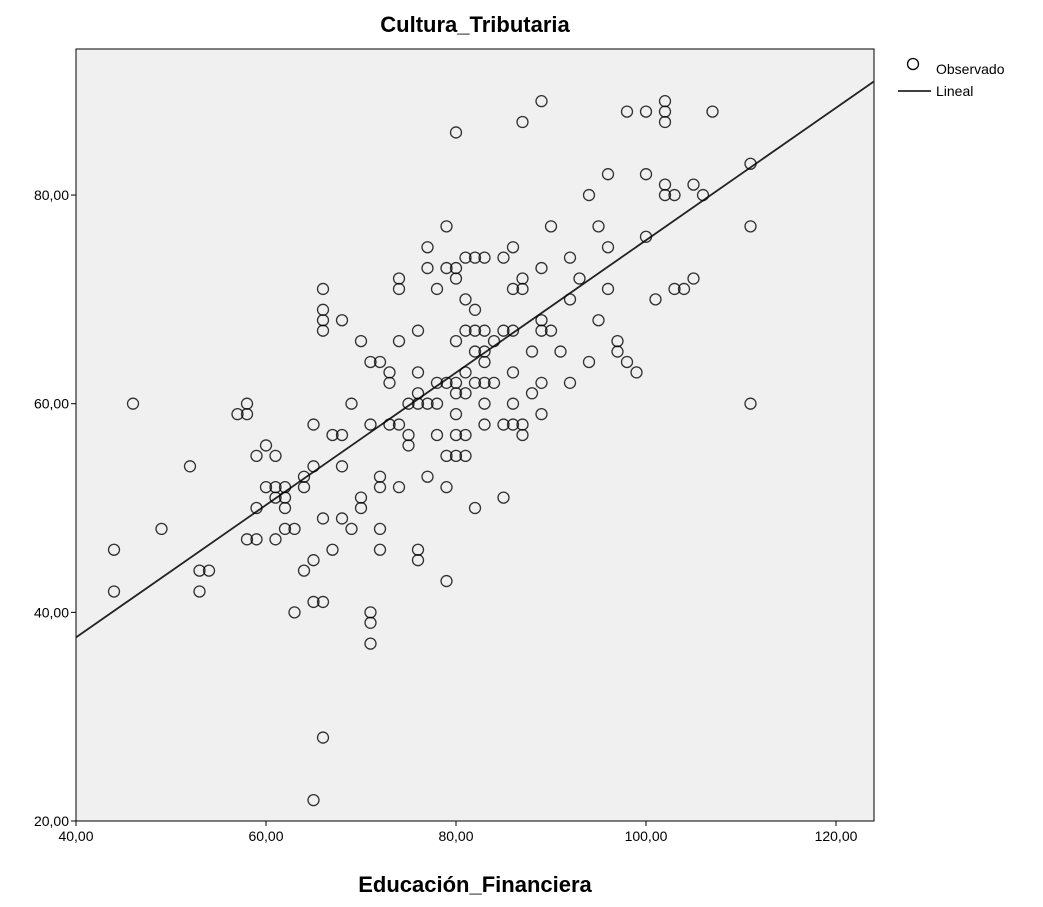  Describe the element at coordinates (75, 836) in the screenshot. I see `x-tick-label: 40,00` at that location.